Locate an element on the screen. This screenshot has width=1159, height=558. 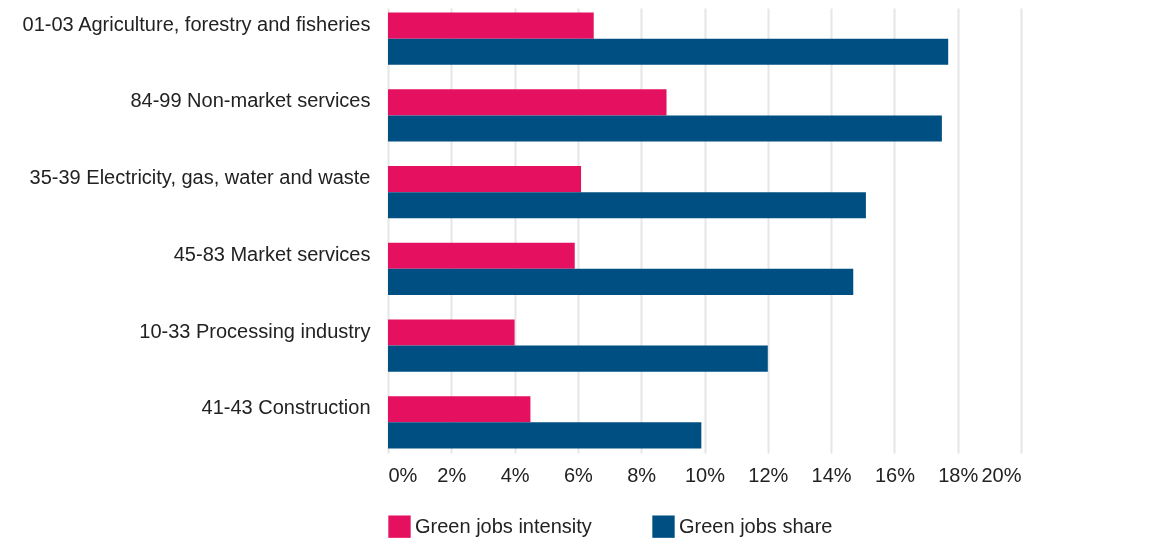
y-tick-label: 01-03 Agriculture, forestry and fisheries is located at coordinates (196, 23).